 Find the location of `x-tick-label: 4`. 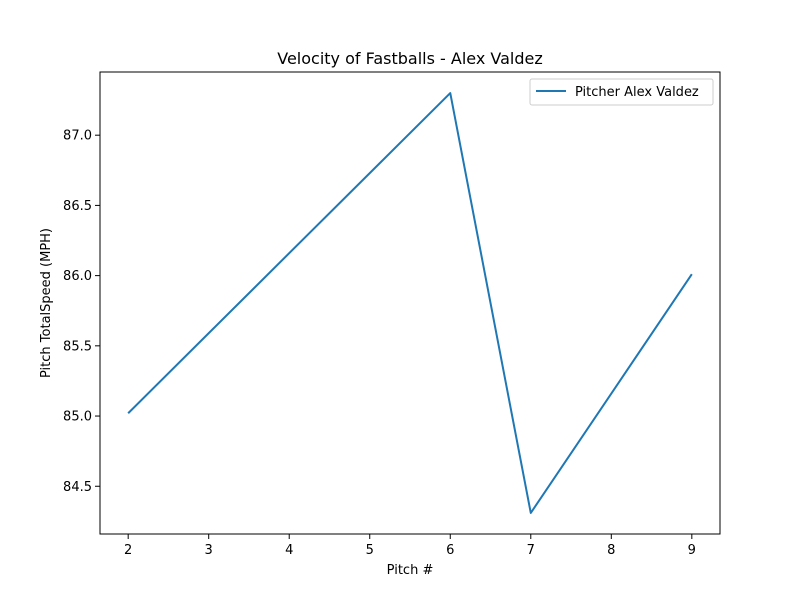

x-tick-label: 4 is located at coordinates (289, 550).